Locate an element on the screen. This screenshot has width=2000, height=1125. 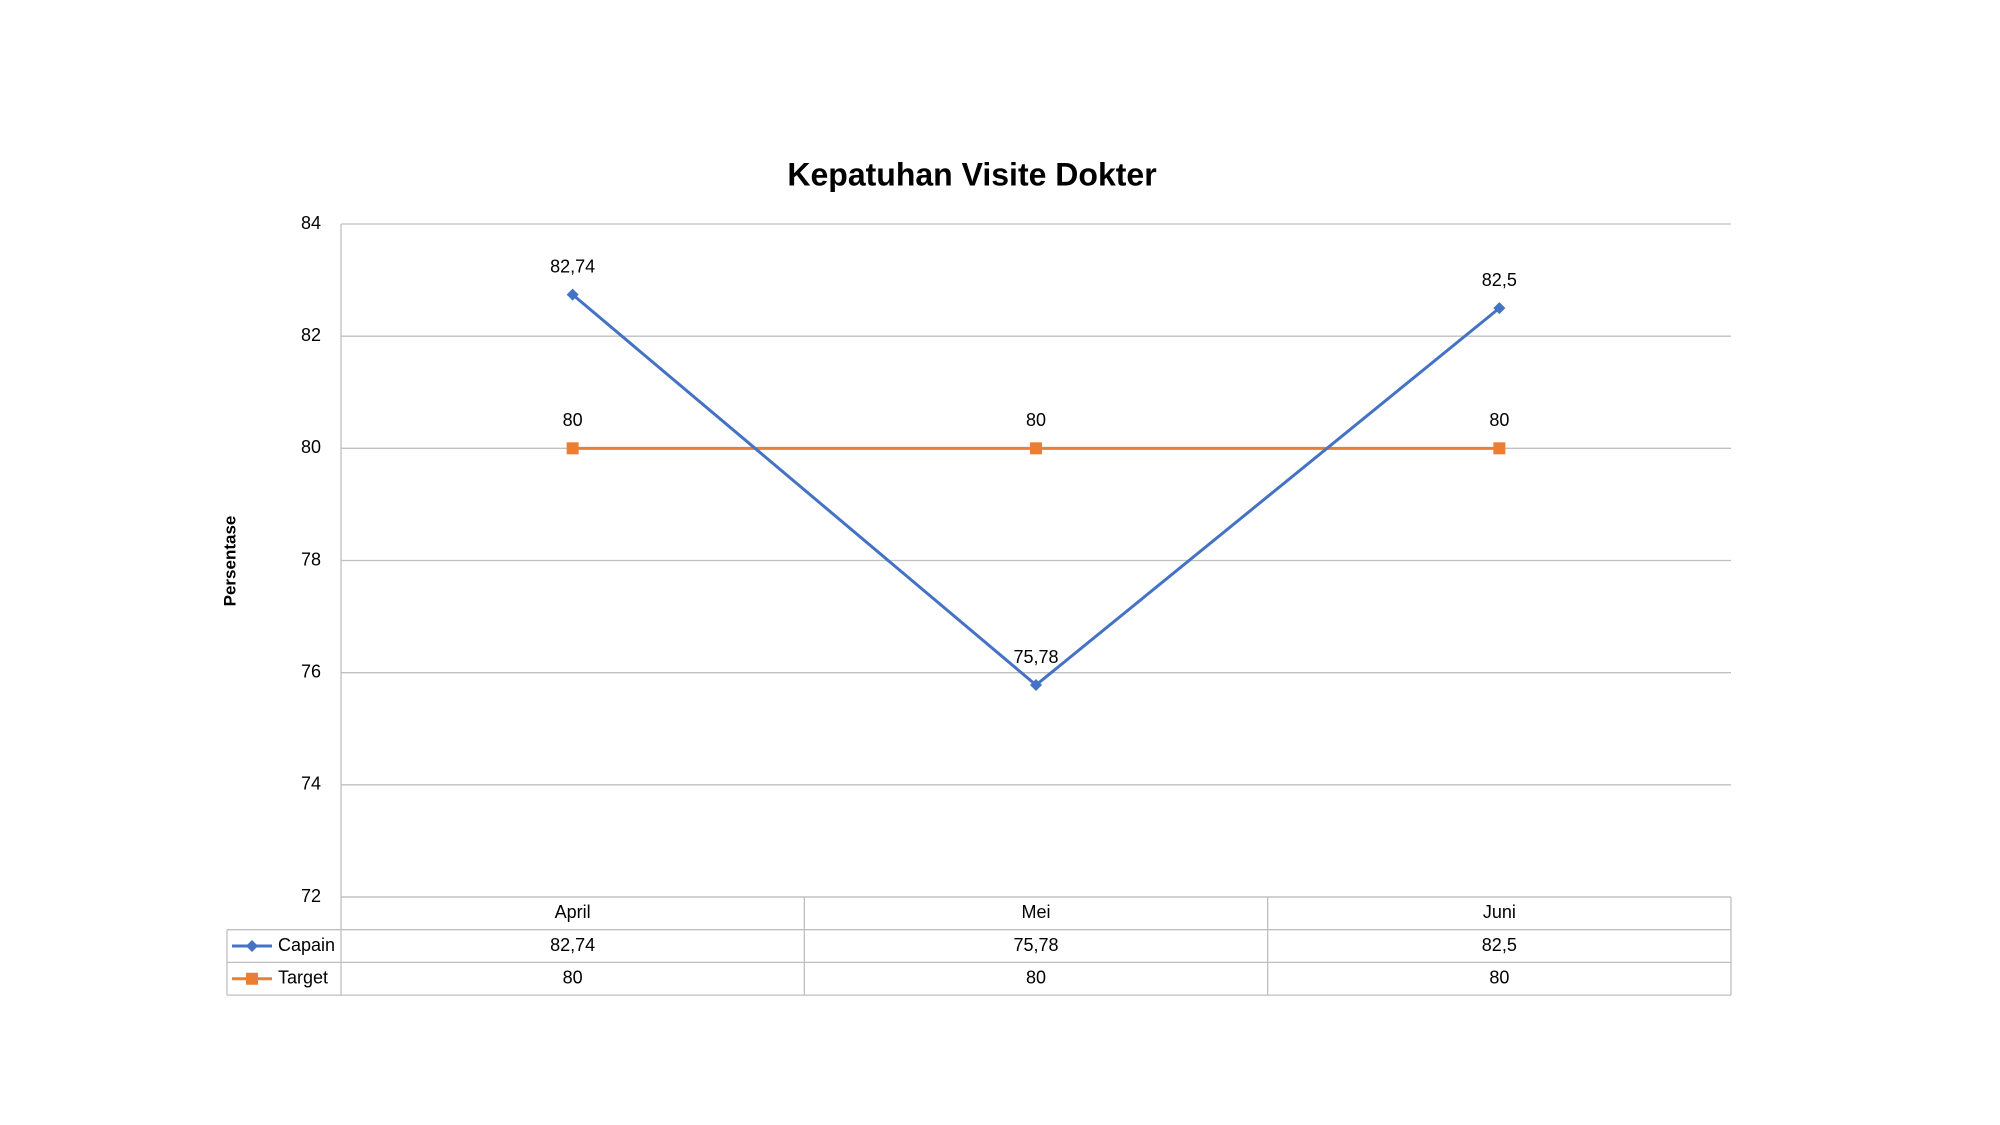
data-label: 75,78 is located at coordinates (1035, 657).